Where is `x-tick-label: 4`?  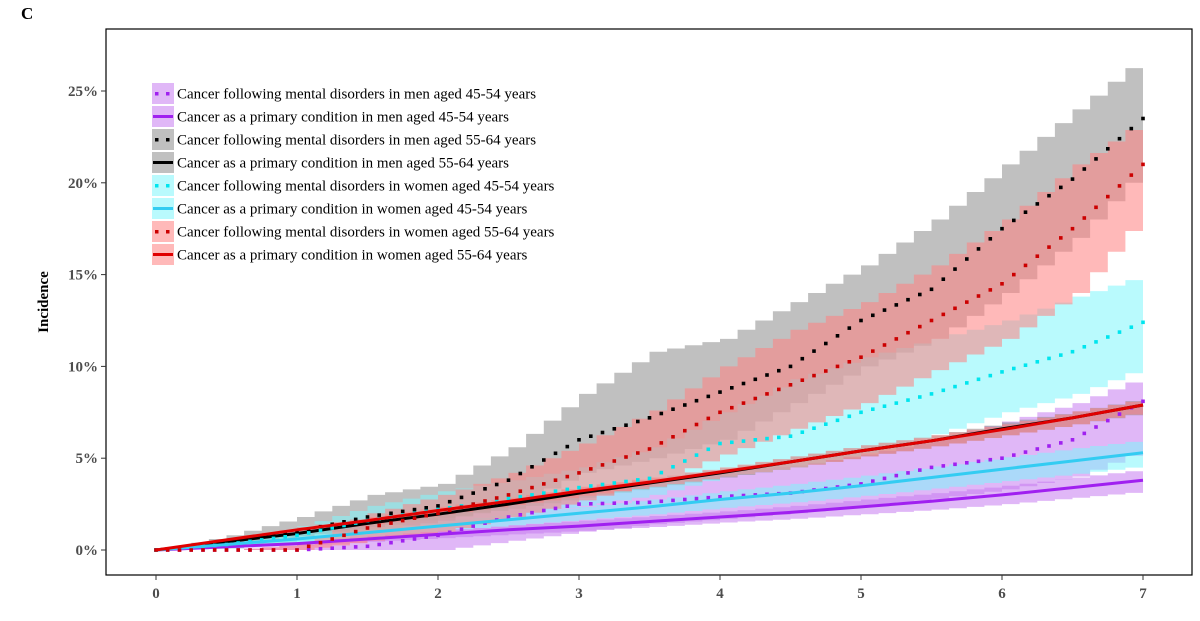 x-tick-label: 4 is located at coordinates (720, 594).